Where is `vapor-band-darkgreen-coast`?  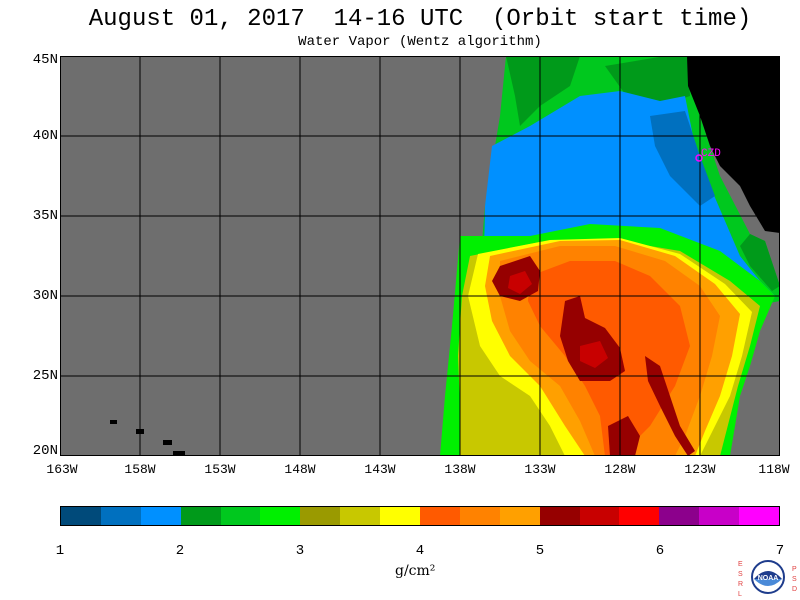 vapor-band-darkgreen-coast is located at coordinates (760, 262).